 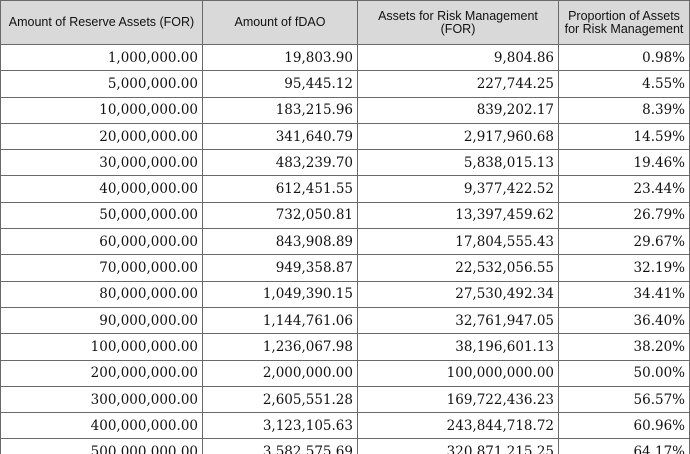 I want to click on cell-risk-management-proportion: 56.57%, so click(x=624, y=399).